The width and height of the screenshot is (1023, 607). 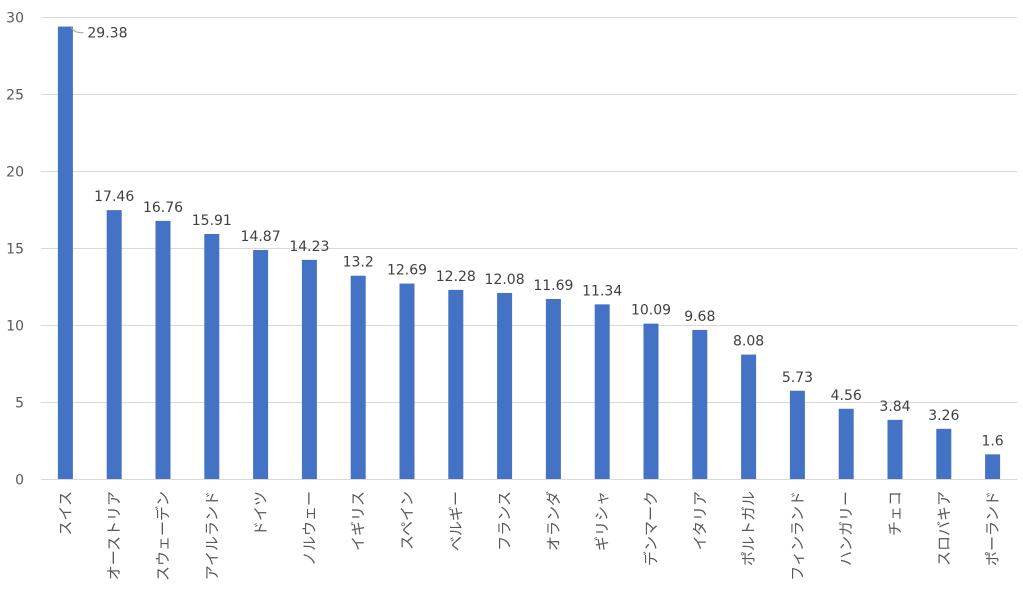 I want to click on data-label: 14.87, so click(x=261, y=237).